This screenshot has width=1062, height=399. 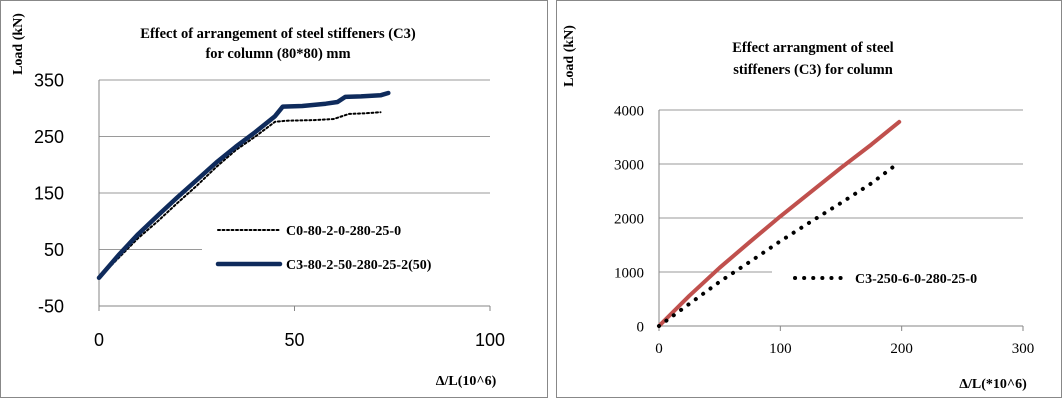 I want to click on chart-left-legend-label-1: C0-80-2-0-280-25-0, so click(x=343, y=231).